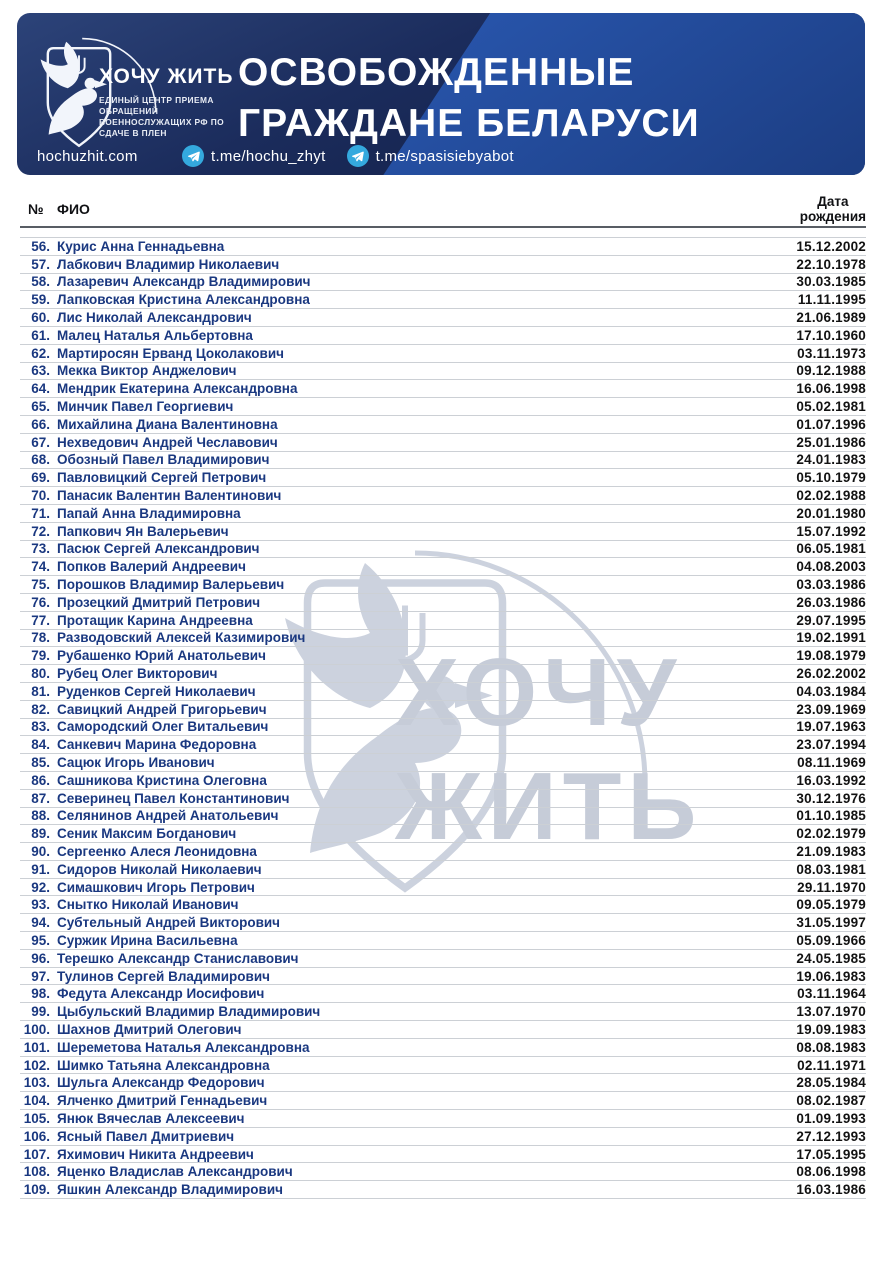 This screenshot has width=886, height=1280. I want to click on table-row: 100. Шахнов Дмитрий Олегович 19.09.1983, so click(443, 1030).